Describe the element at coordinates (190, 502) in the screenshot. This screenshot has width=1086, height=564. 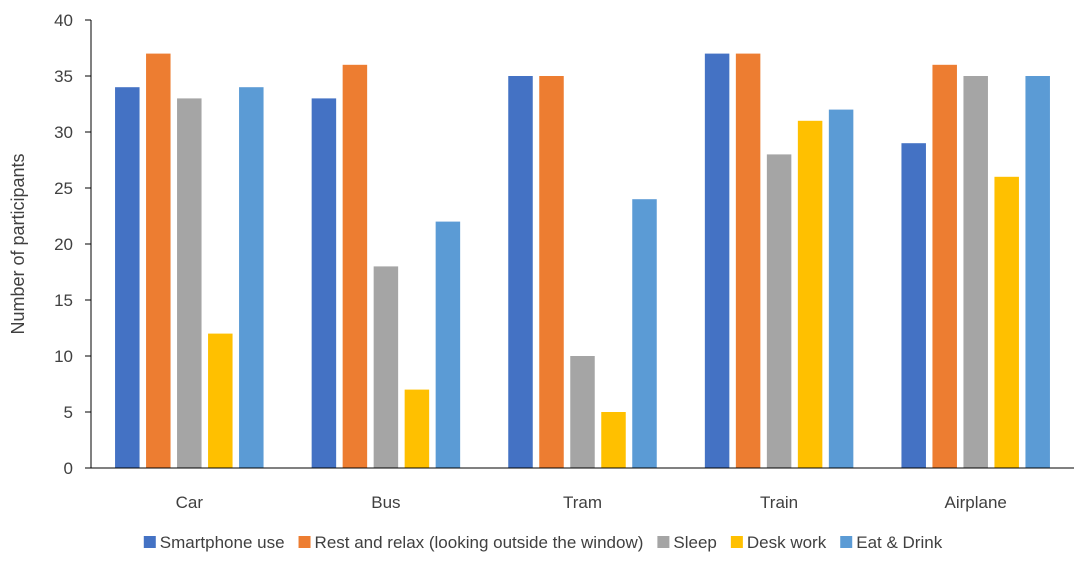
I see `x-category-label: Car` at that location.